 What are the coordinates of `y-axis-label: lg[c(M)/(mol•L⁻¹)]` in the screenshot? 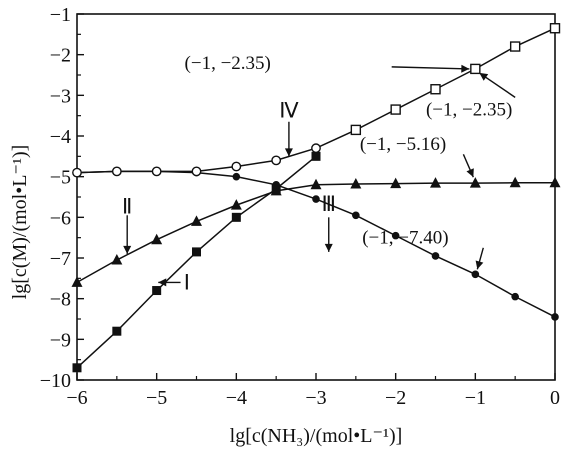 It's located at (20, 222).